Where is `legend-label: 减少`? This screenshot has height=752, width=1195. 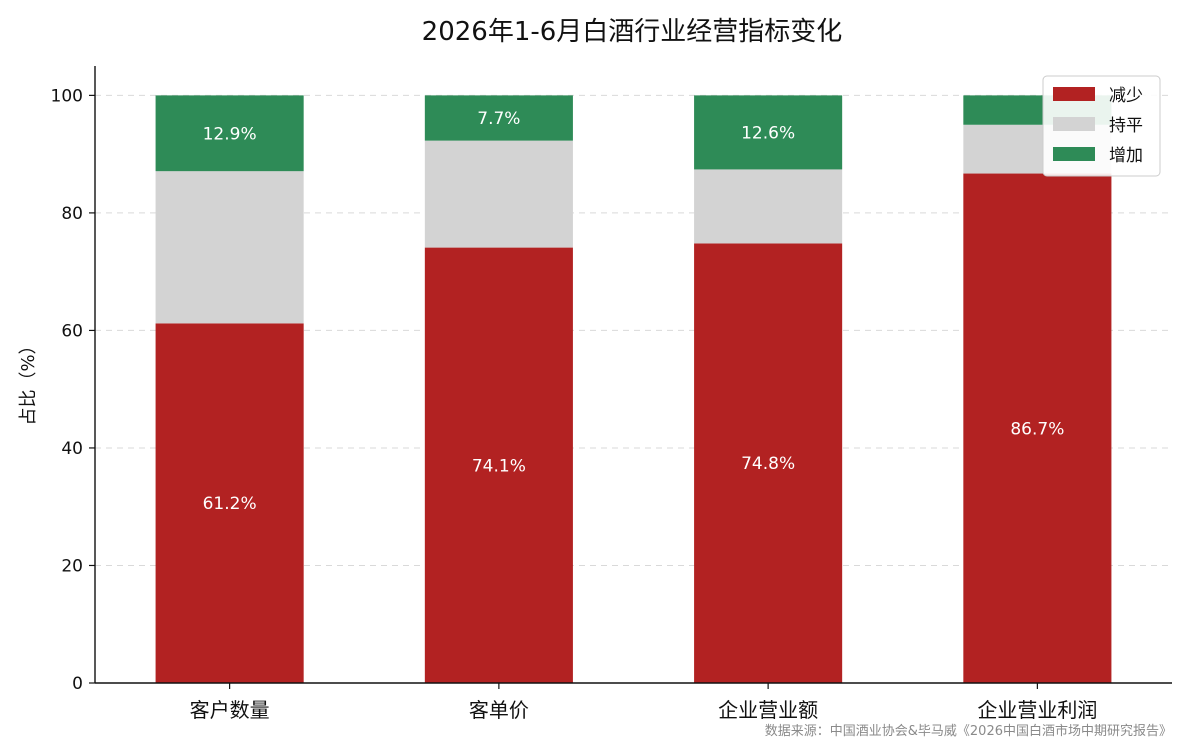 legend-label: 减少 is located at coordinates (1126, 96).